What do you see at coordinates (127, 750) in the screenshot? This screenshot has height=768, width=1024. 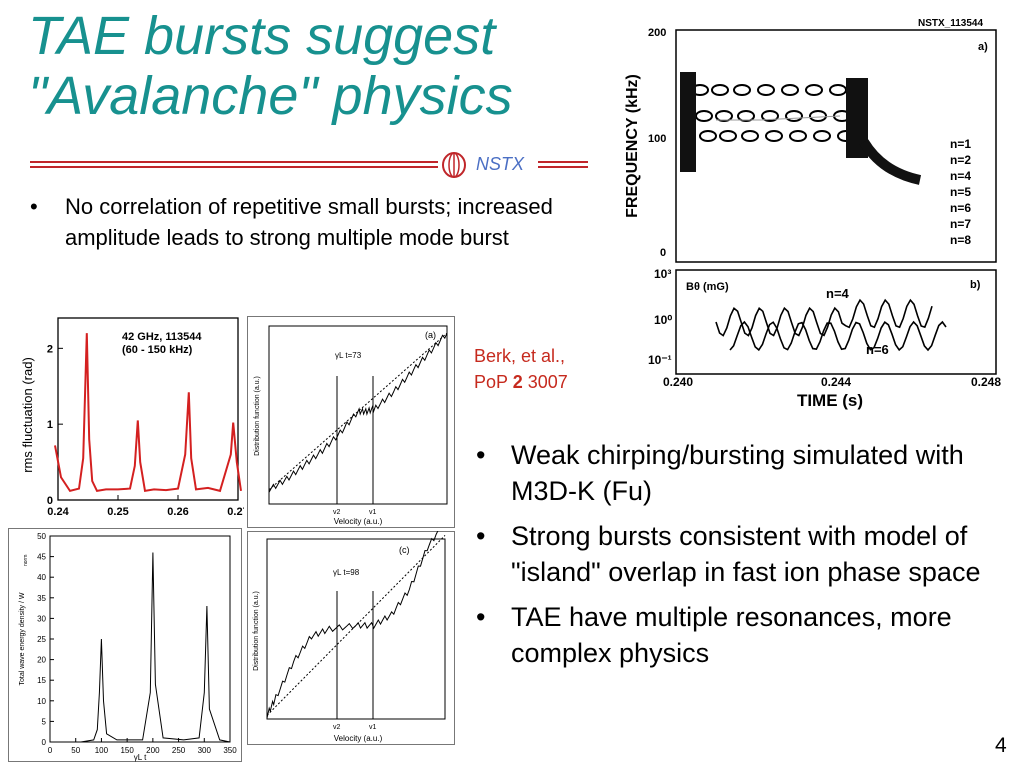 I see `x-tick-label: 150` at bounding box center [127, 750].